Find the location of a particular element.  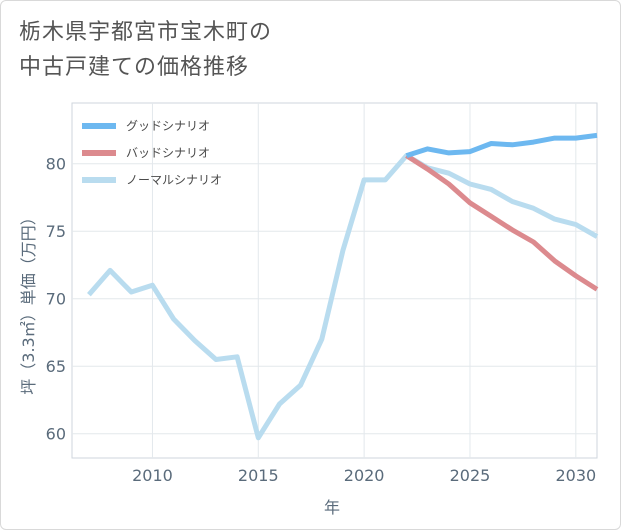

y-tick-label-75: 75 is located at coordinates (56, 231).